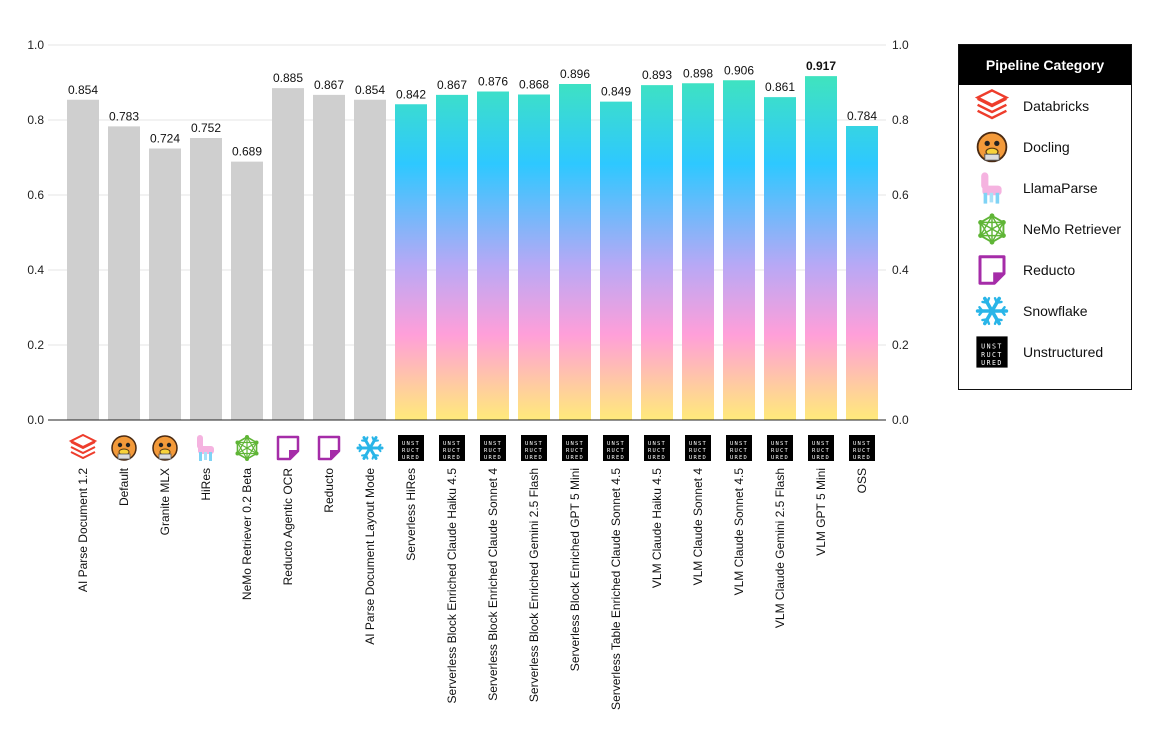 Image resolution: width=1158 pixels, height=739 pixels. What do you see at coordinates (698, 527) in the screenshot?
I see `x-tick-label: VLM Claude Sonnet 4` at bounding box center [698, 527].